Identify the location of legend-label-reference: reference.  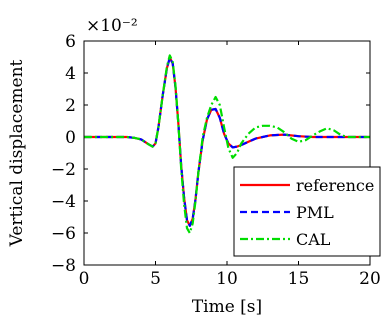
(335, 185).